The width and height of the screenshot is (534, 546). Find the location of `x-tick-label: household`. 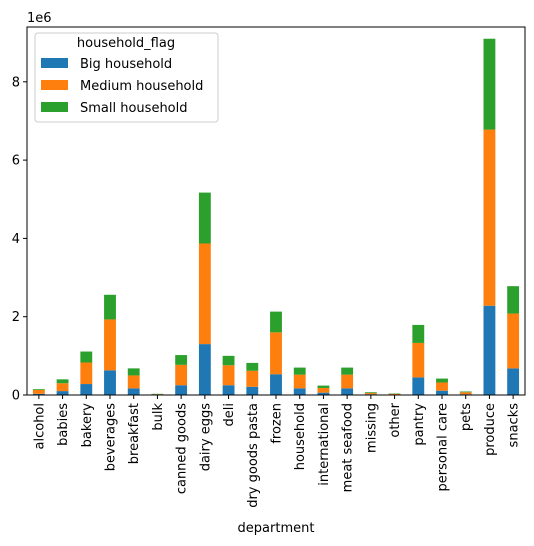

x-tick-label: household is located at coordinates (300, 436).